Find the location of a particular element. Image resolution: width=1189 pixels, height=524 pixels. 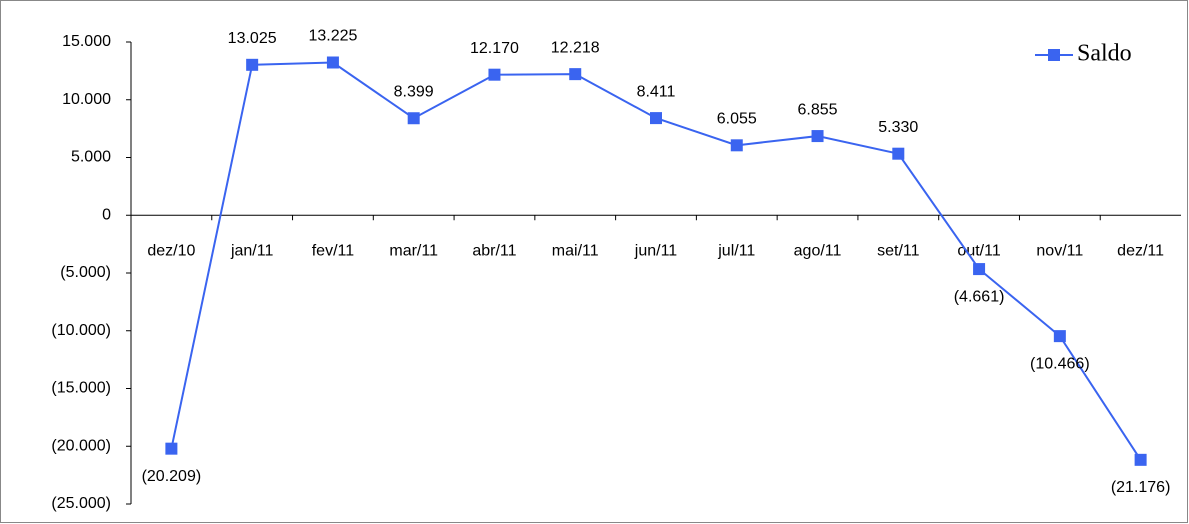

data-label: 8.411 is located at coordinates (656, 91).